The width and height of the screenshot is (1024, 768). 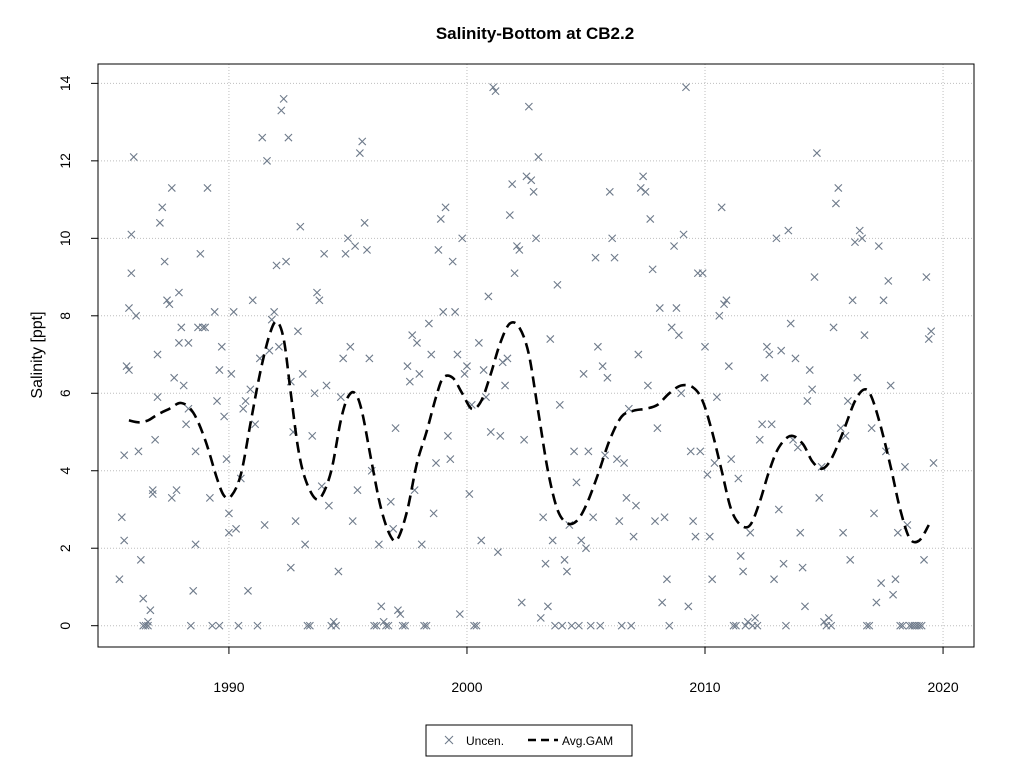 I want to click on y-axis: 0 2 4 6 8 10 12 14, so click(x=77, y=352).